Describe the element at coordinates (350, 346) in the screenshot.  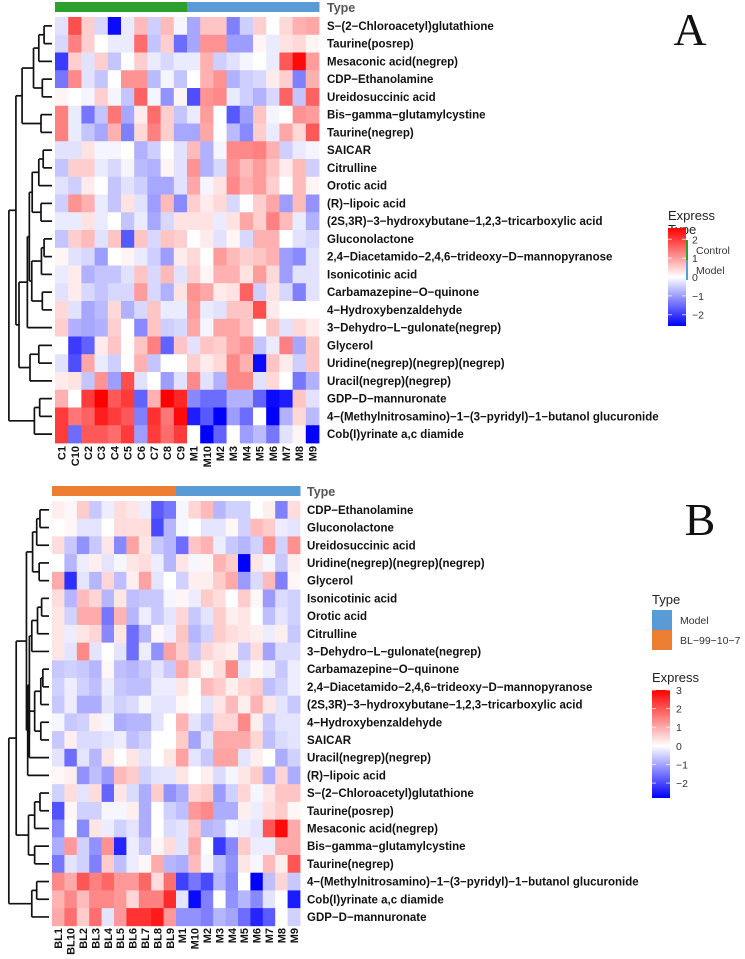
I see `row-label: Glycerol` at that location.